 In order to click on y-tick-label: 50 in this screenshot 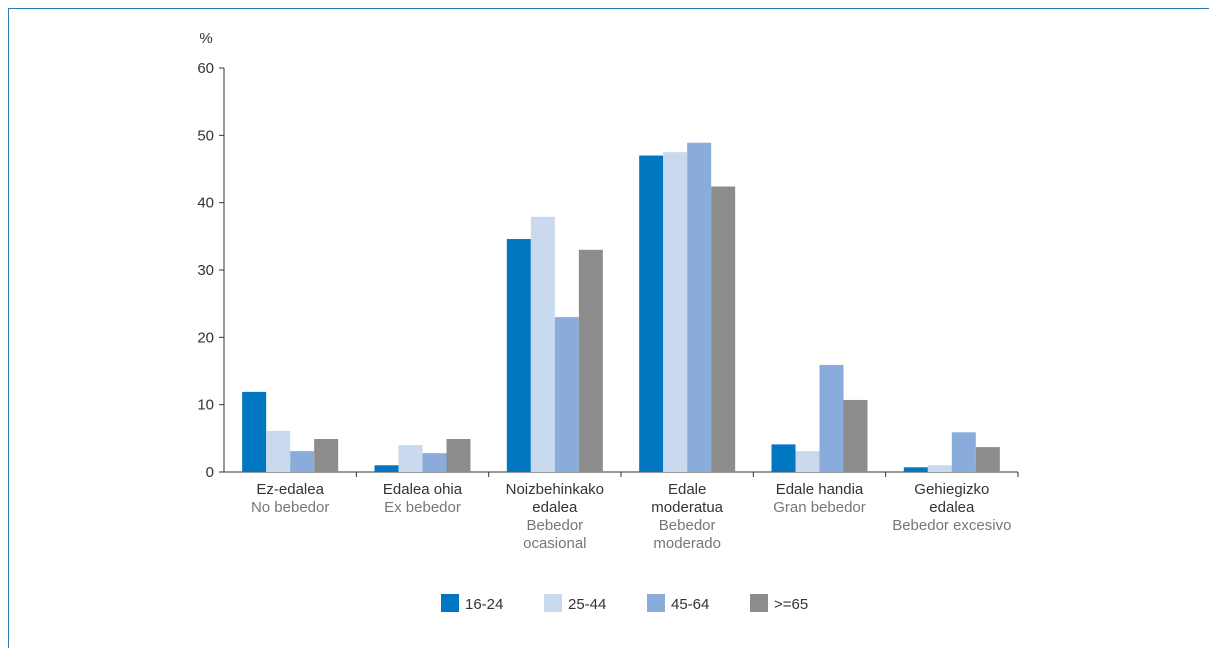, I will do `click(205, 135)`.